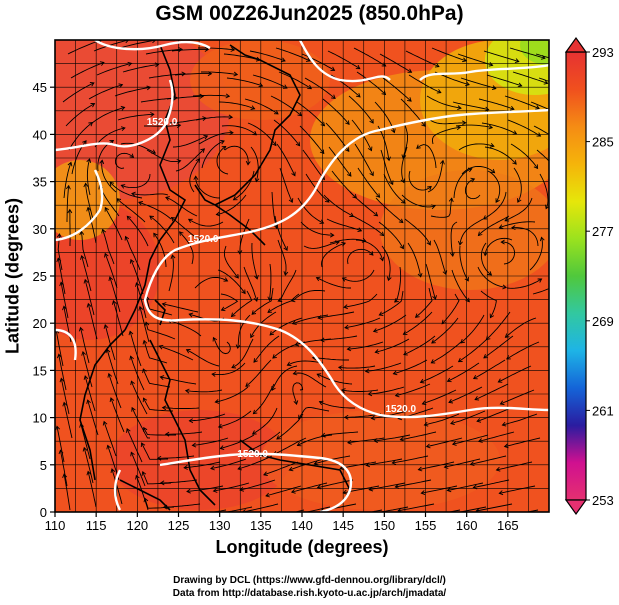 This screenshot has height=605, width=619. What do you see at coordinates (309, 13) in the screenshot?
I see `chart-title: GSM 00Z26Jun2025 (850.0hPa)` at bounding box center [309, 13].